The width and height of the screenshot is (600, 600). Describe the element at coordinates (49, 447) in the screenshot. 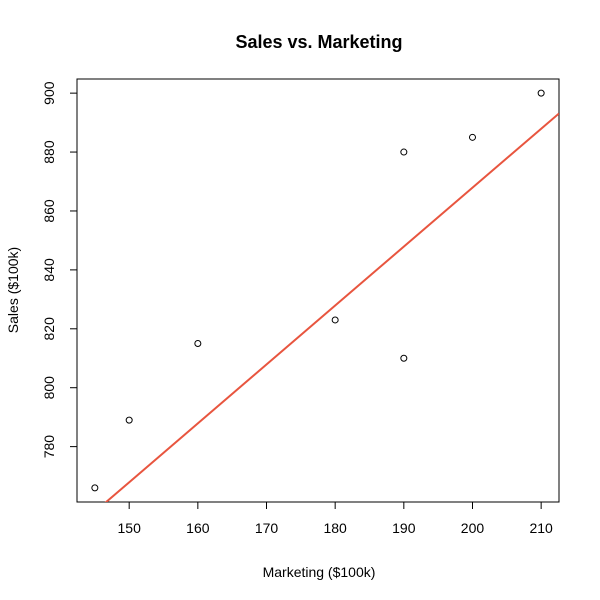

I see `y-tick-label: 780` at that location.